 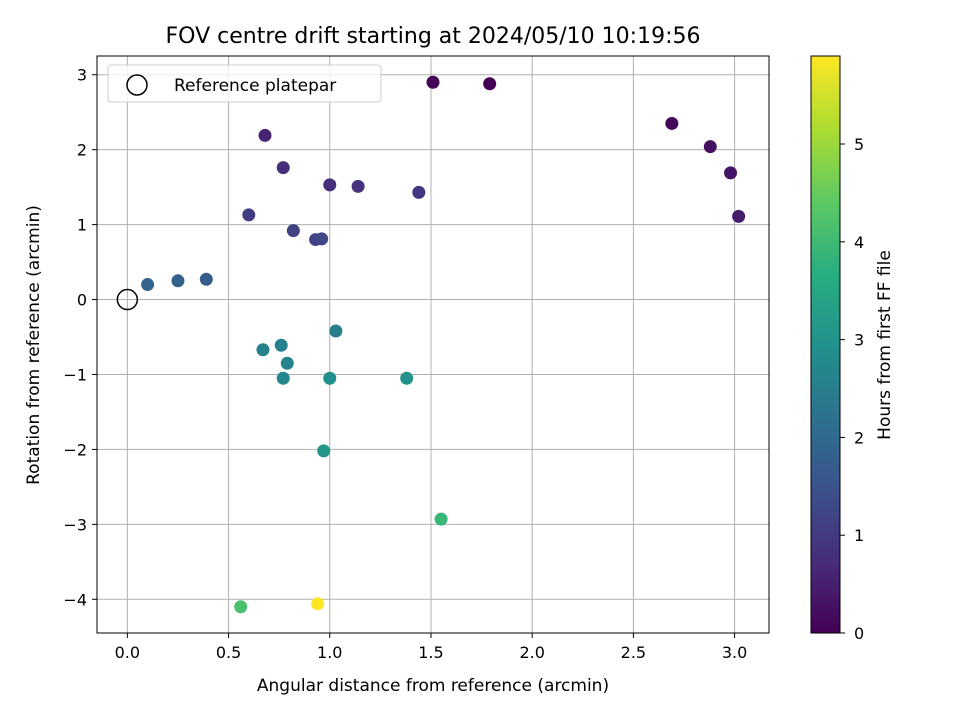 What do you see at coordinates (734, 652) in the screenshot?
I see `x-tick-label: 3.0` at bounding box center [734, 652].